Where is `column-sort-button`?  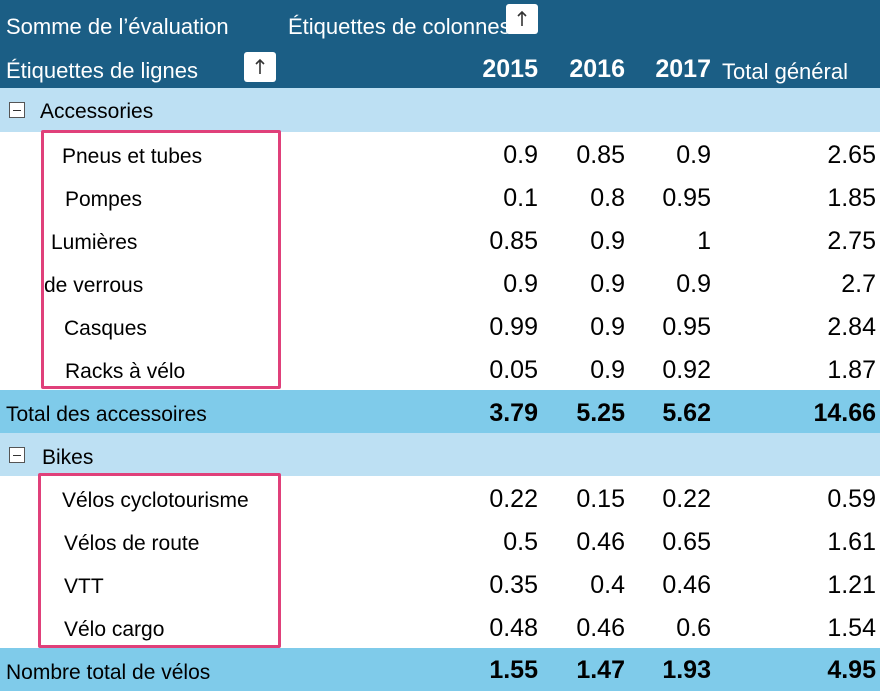 column-sort-button is located at coordinates (522, 19).